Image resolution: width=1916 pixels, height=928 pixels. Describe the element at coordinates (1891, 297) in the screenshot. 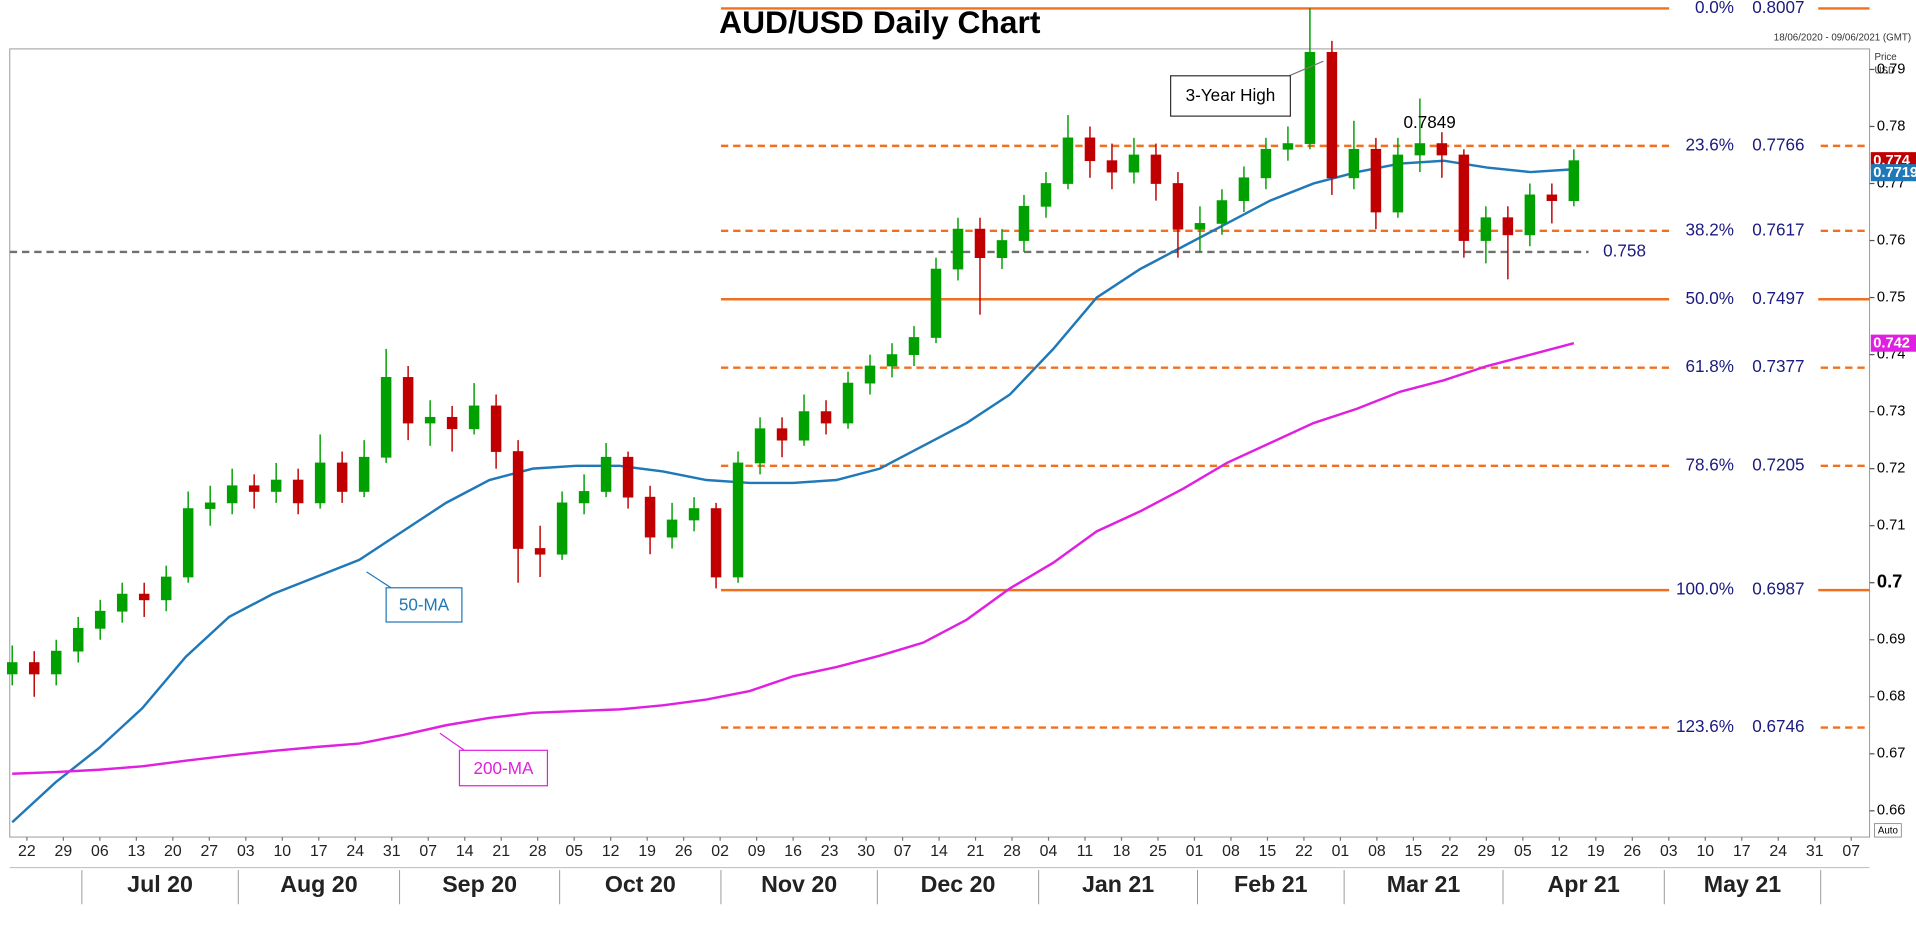

I see `y-tick-label: 0.75` at that location.